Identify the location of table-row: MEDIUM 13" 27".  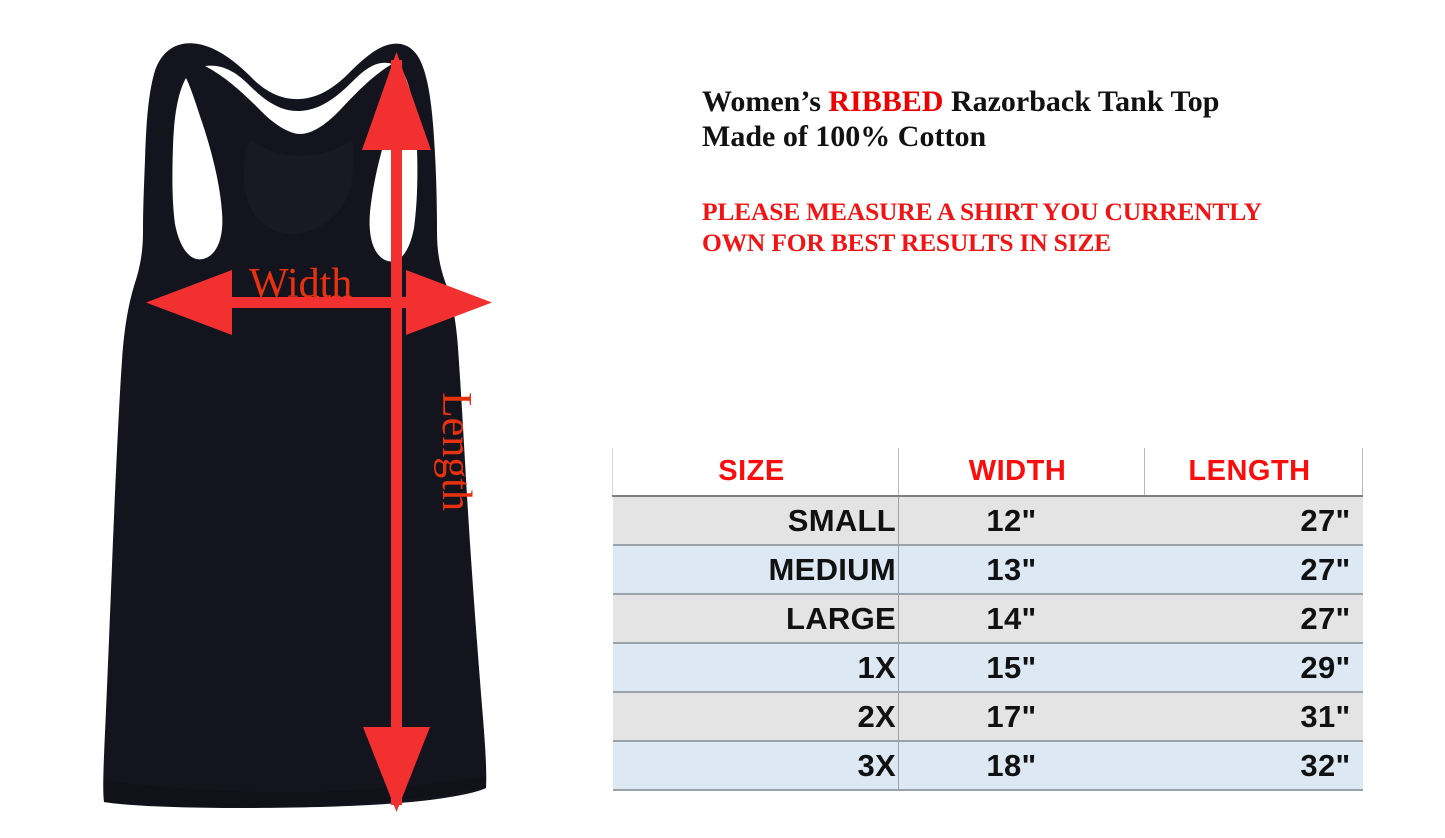
(987, 570).